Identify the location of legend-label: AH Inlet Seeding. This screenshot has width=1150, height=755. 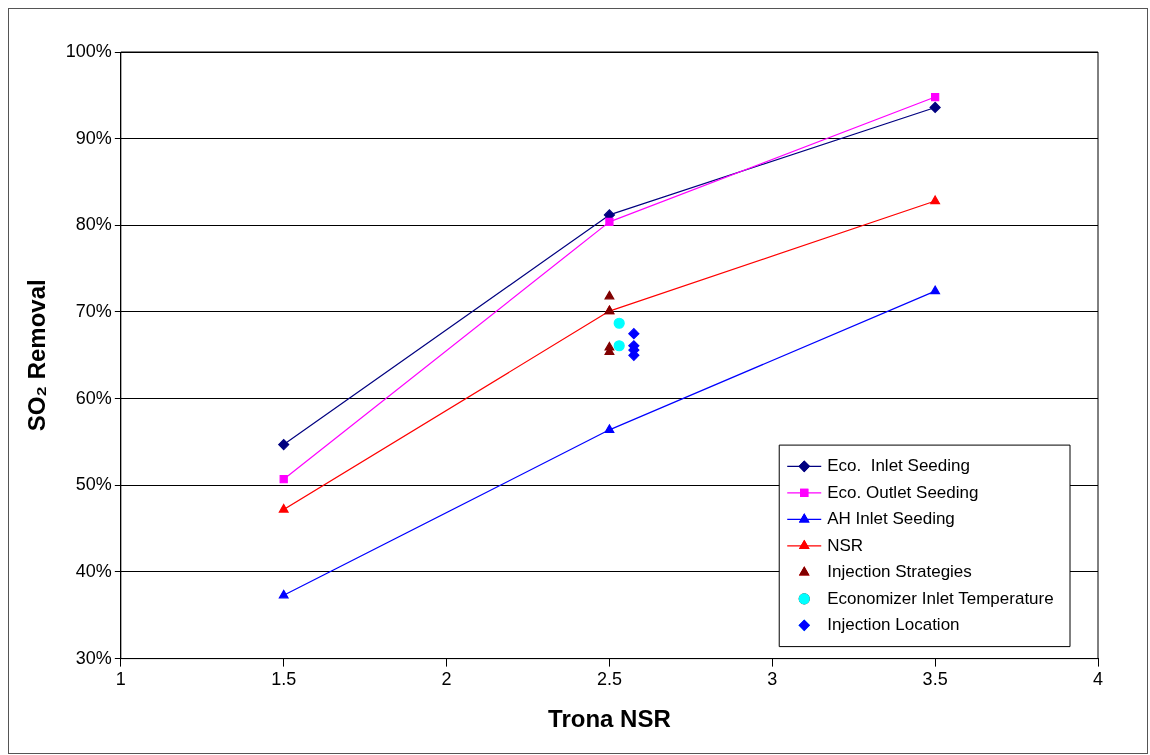
(891, 519).